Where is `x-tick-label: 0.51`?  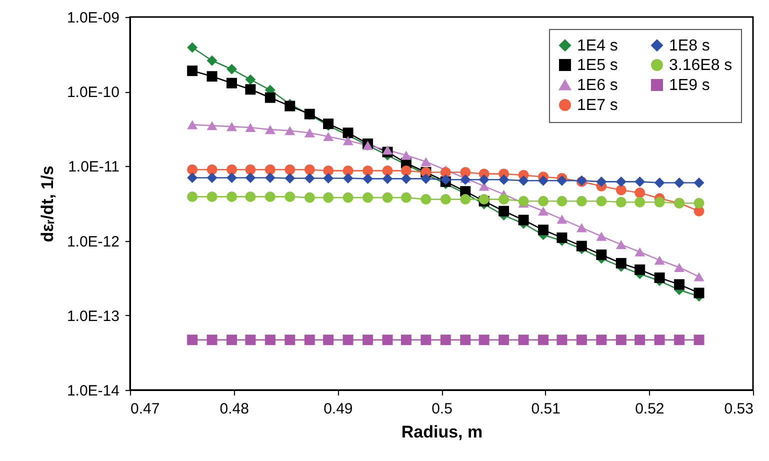
x-tick-label: 0.51 is located at coordinates (545, 409).